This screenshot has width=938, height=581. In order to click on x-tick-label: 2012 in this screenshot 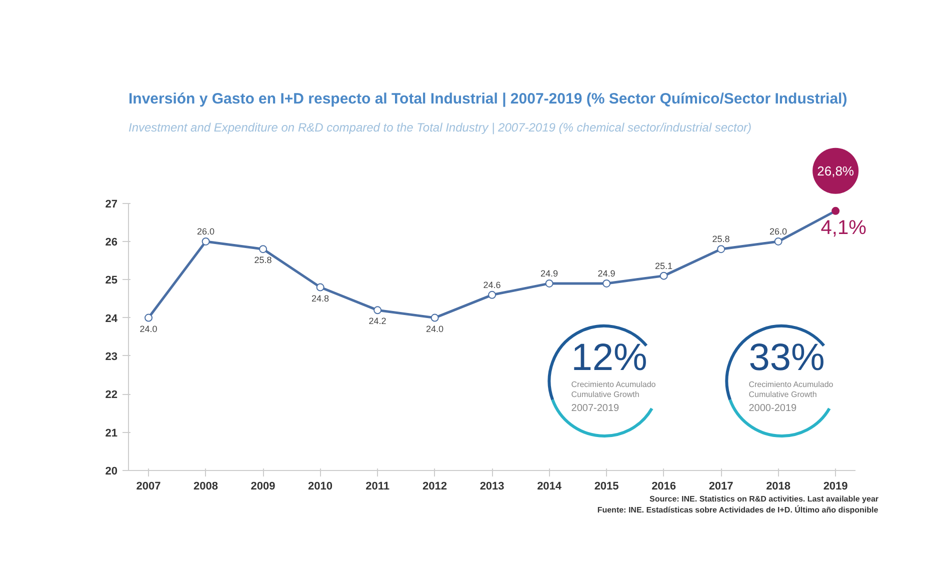, I will do `click(435, 486)`.